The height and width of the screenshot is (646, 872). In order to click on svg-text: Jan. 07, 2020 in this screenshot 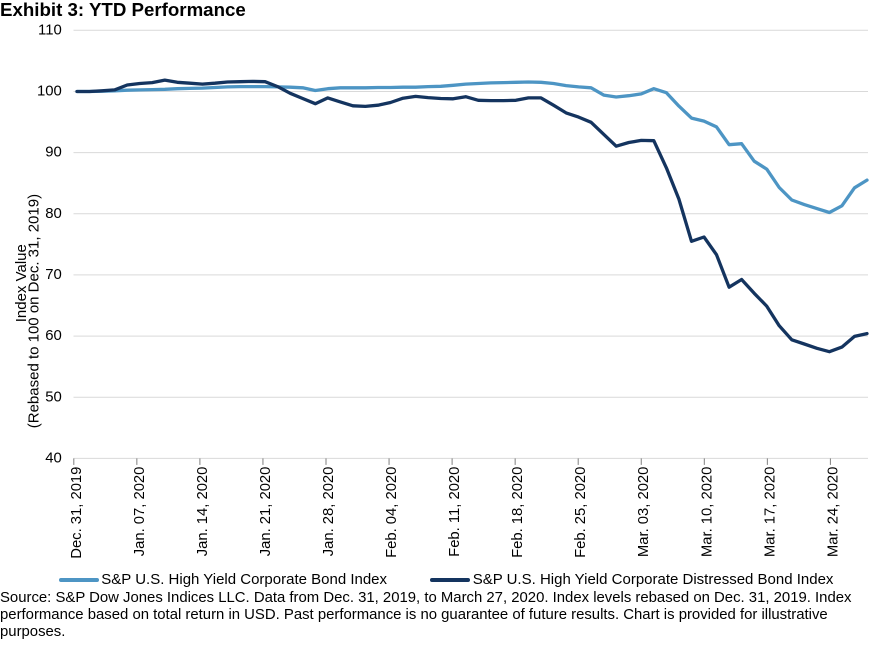, I will do `click(140, 512)`.